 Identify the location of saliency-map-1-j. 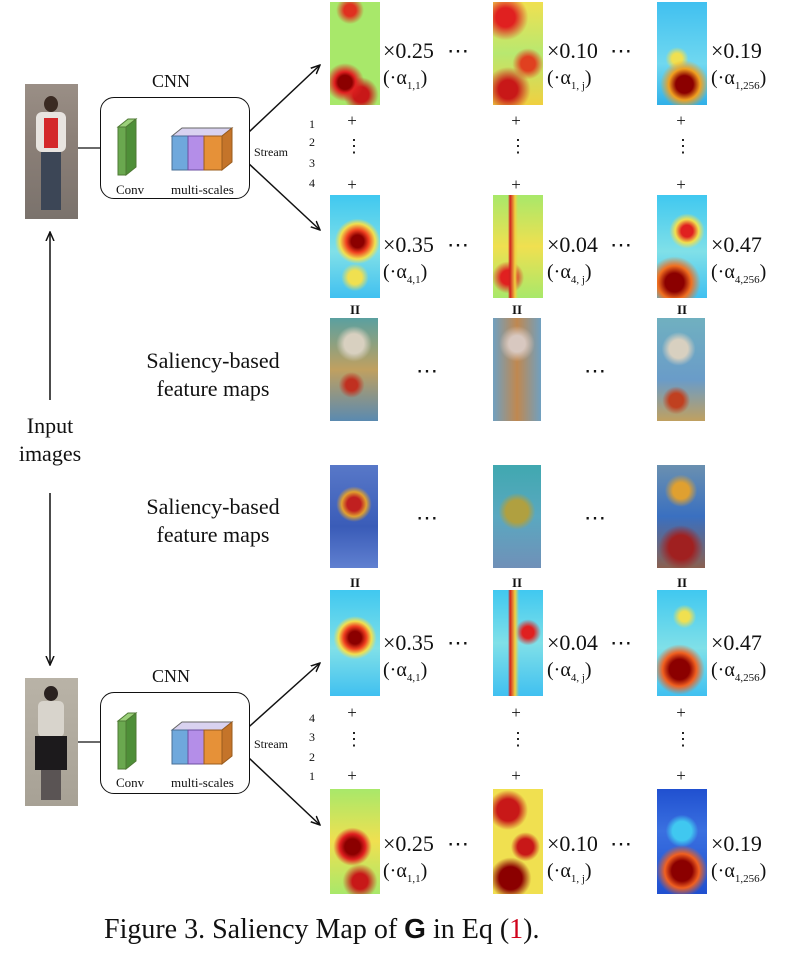
(518, 53).